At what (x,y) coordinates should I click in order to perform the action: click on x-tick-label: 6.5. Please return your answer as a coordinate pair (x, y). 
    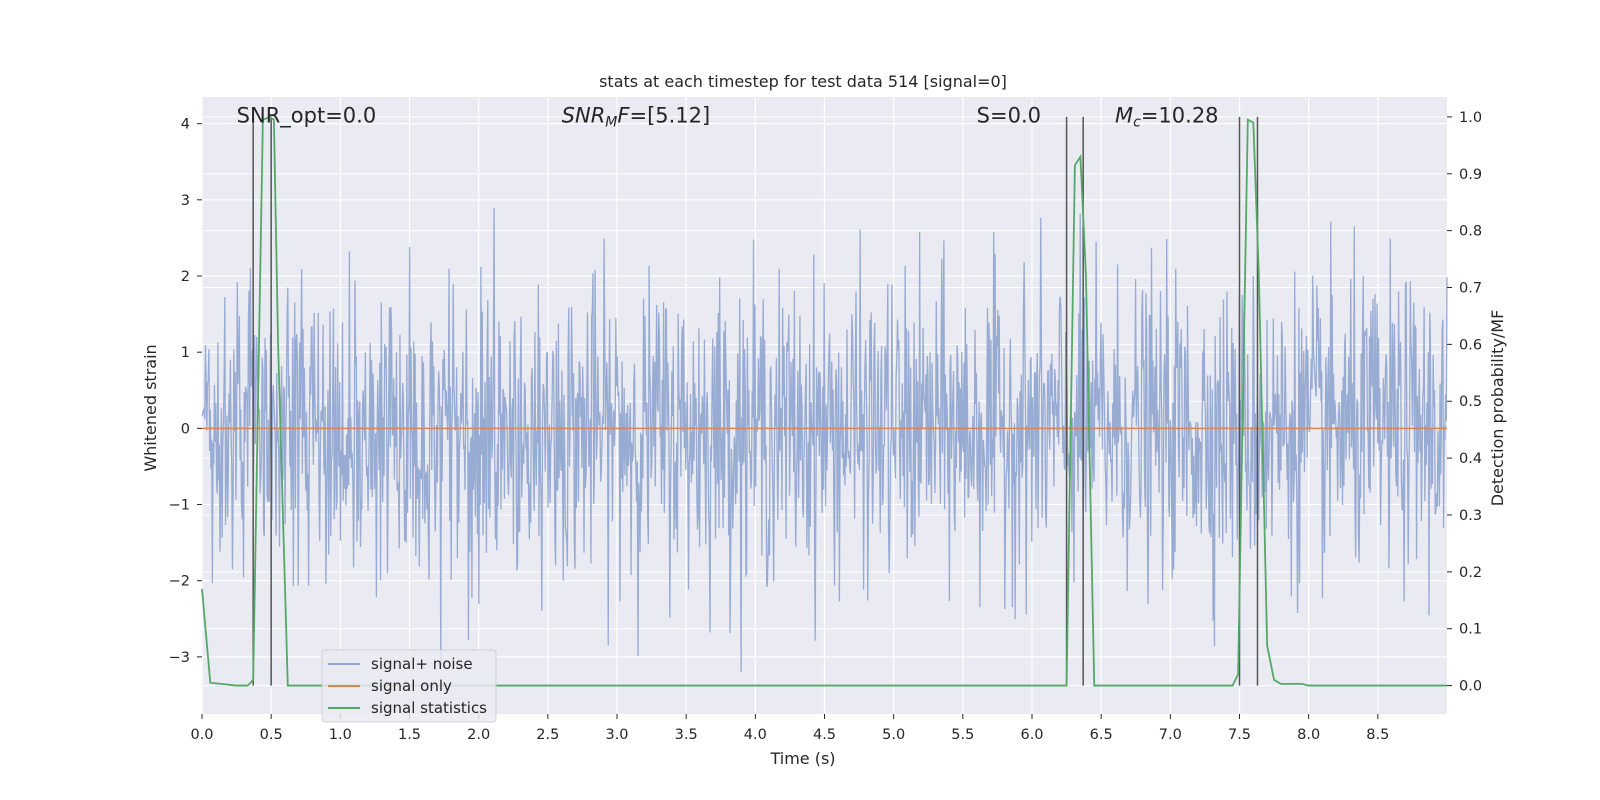
    Looking at the image, I should click on (1101, 735).